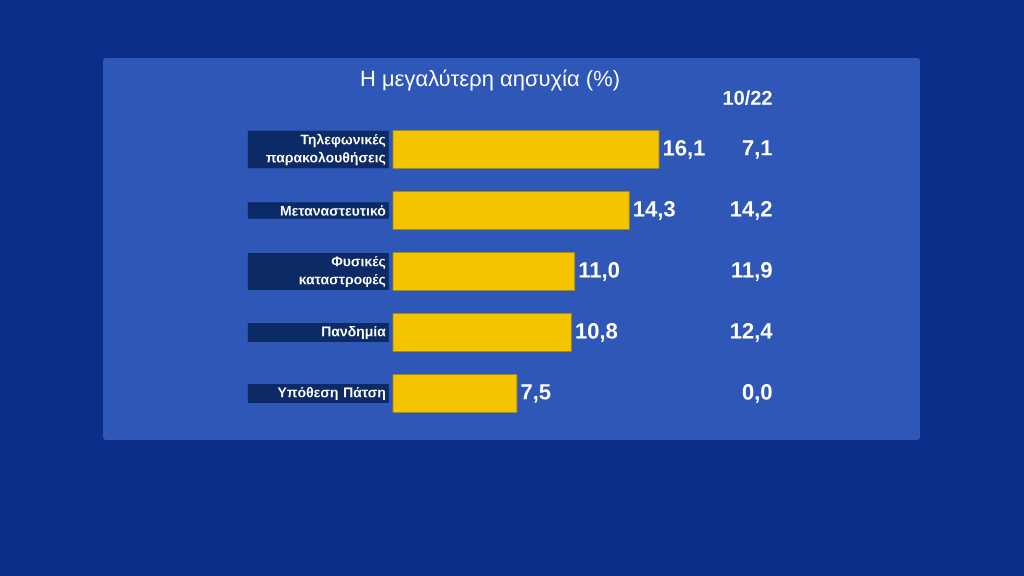  What do you see at coordinates (342, 271) in the screenshot?
I see `y-tick-label: Φυσικές καταστροφές` at bounding box center [342, 271].